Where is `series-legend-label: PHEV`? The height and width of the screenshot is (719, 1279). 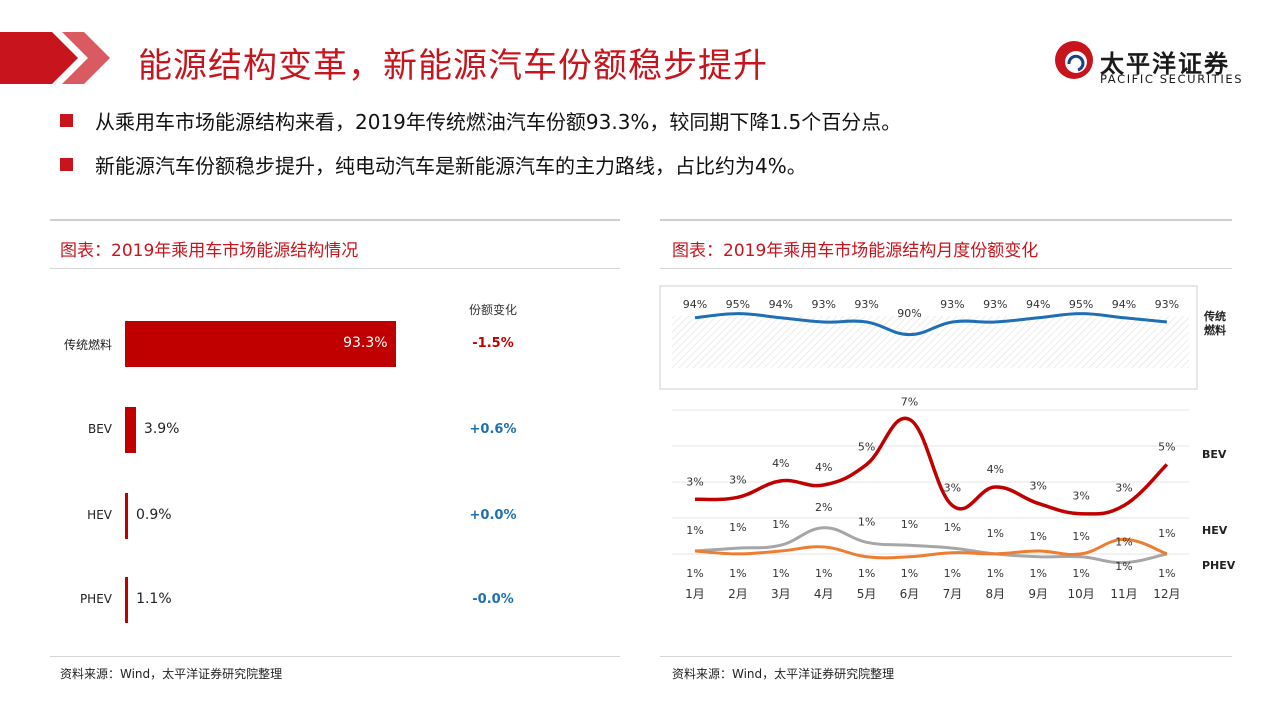
series-legend-label: PHEV is located at coordinates (1219, 565).